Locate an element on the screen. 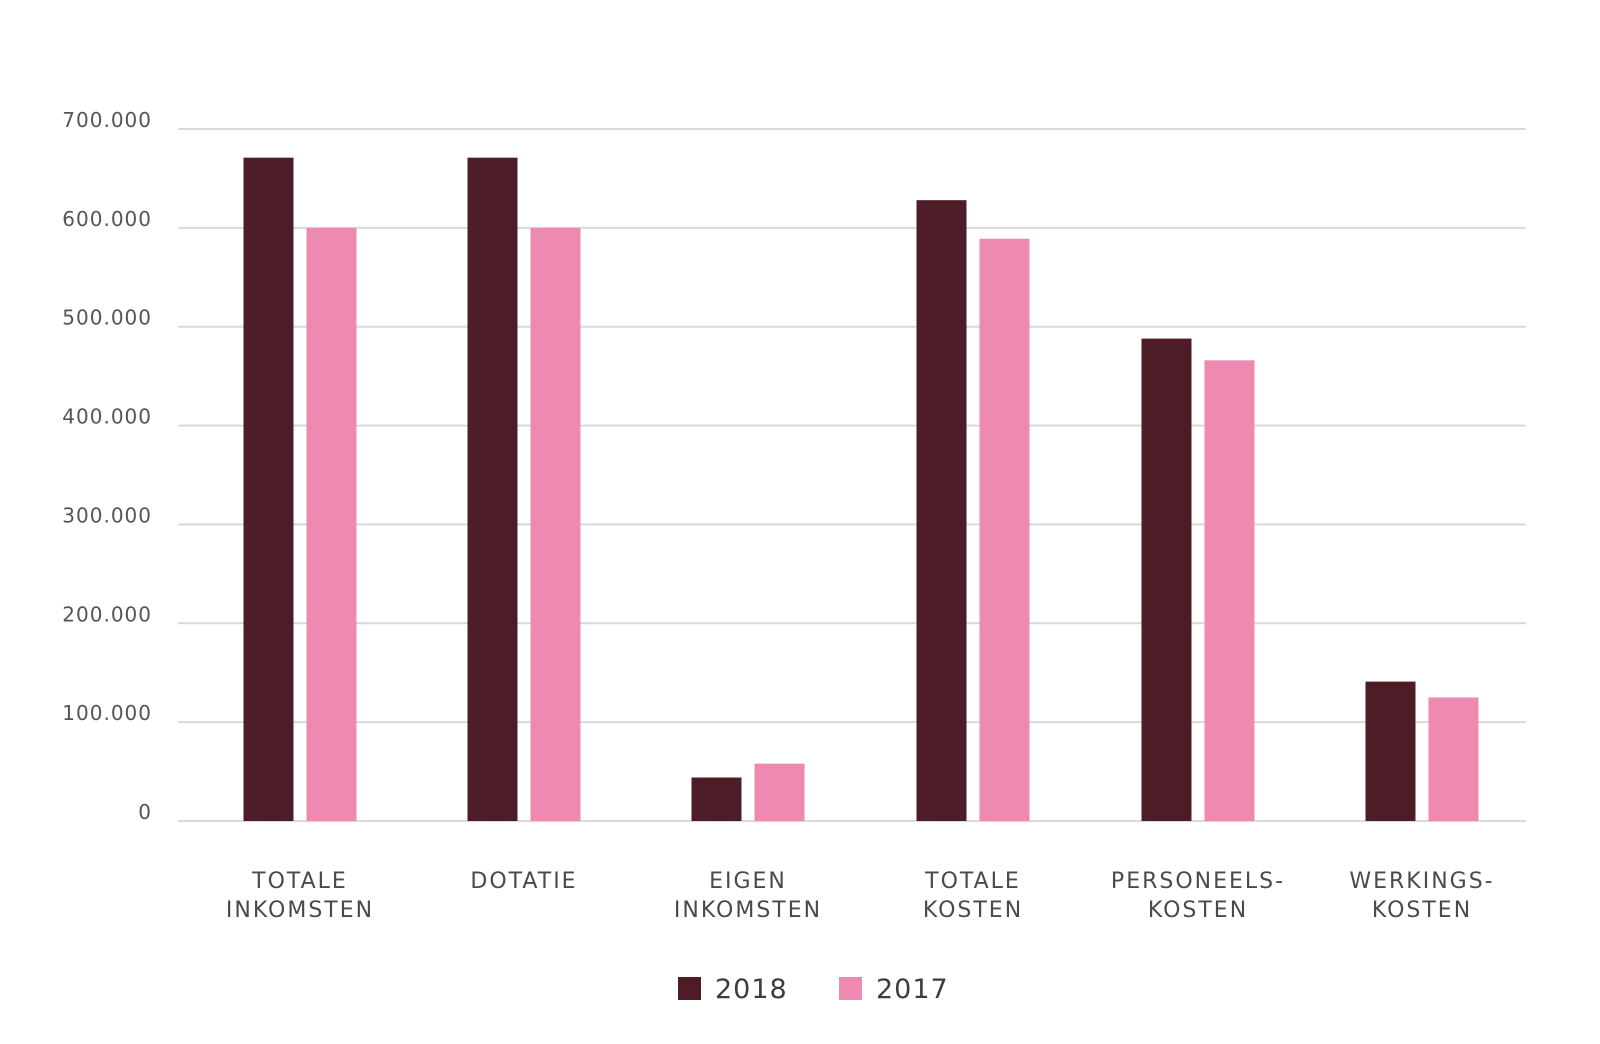 This screenshot has width=1600, height=1044. category-label: DOTATIE is located at coordinates (523, 881).